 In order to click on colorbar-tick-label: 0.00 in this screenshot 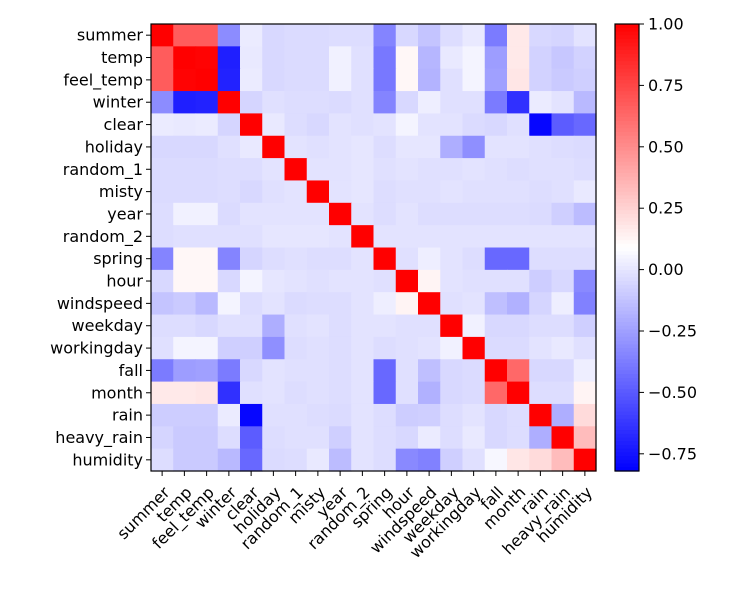, I will do `click(666, 269)`.